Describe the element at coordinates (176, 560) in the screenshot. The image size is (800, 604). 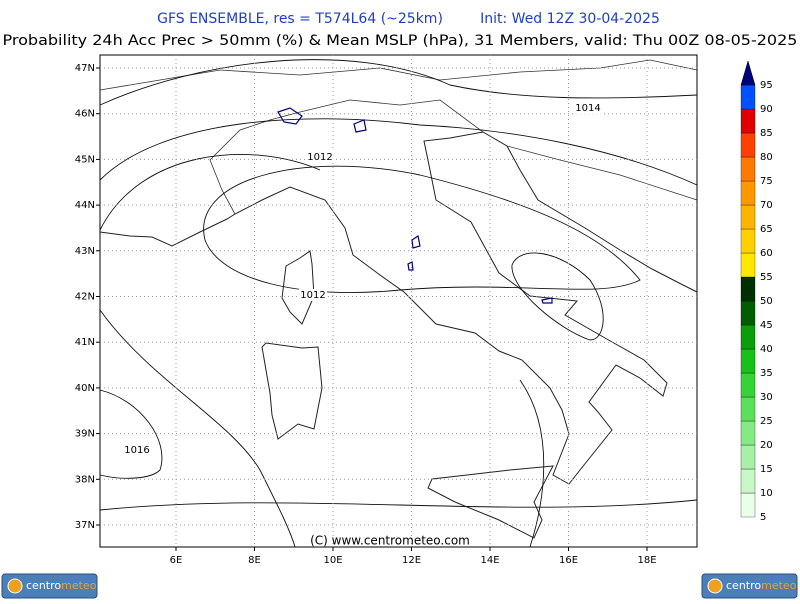
I see `lon-label: 6E` at that location.